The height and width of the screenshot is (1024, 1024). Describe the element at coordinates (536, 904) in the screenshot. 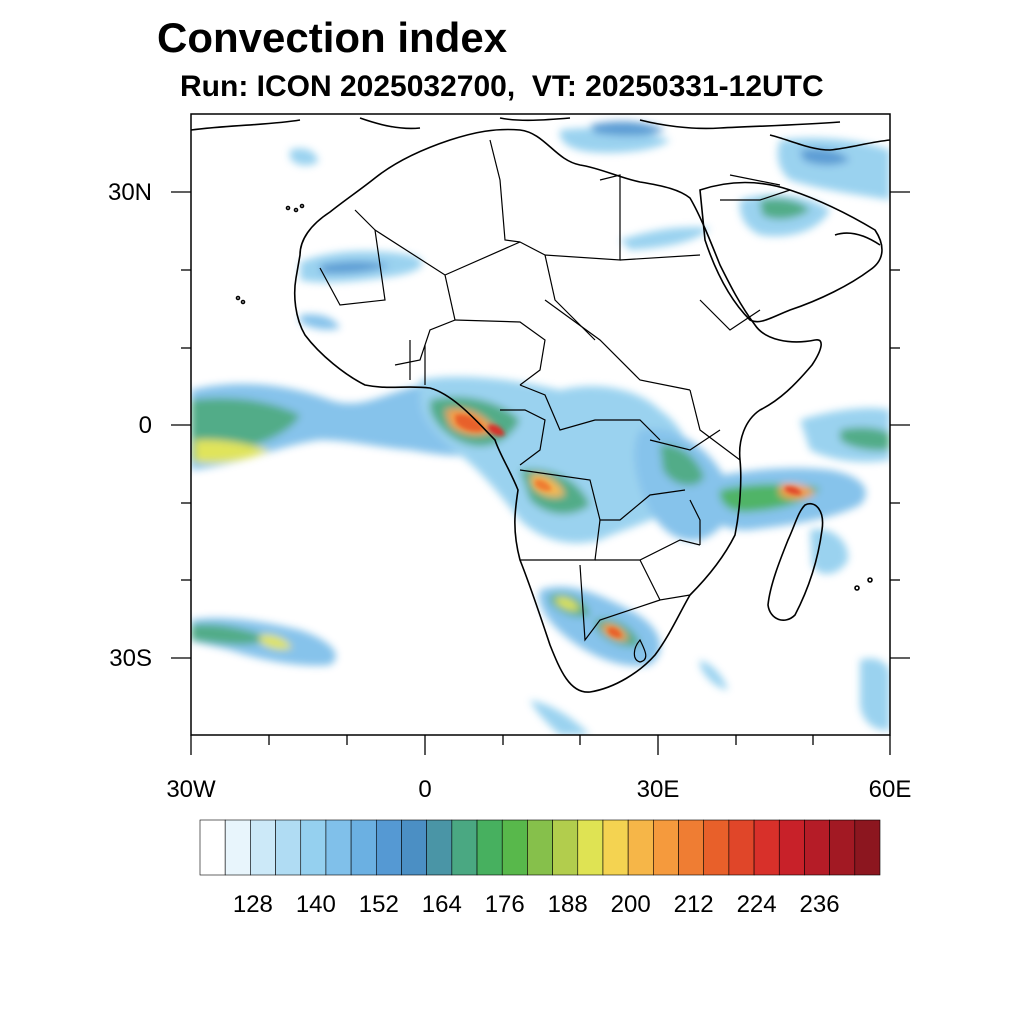

I see `colorbar-labels: 128 140 152 164 176 188 200 212 224 236` at that location.